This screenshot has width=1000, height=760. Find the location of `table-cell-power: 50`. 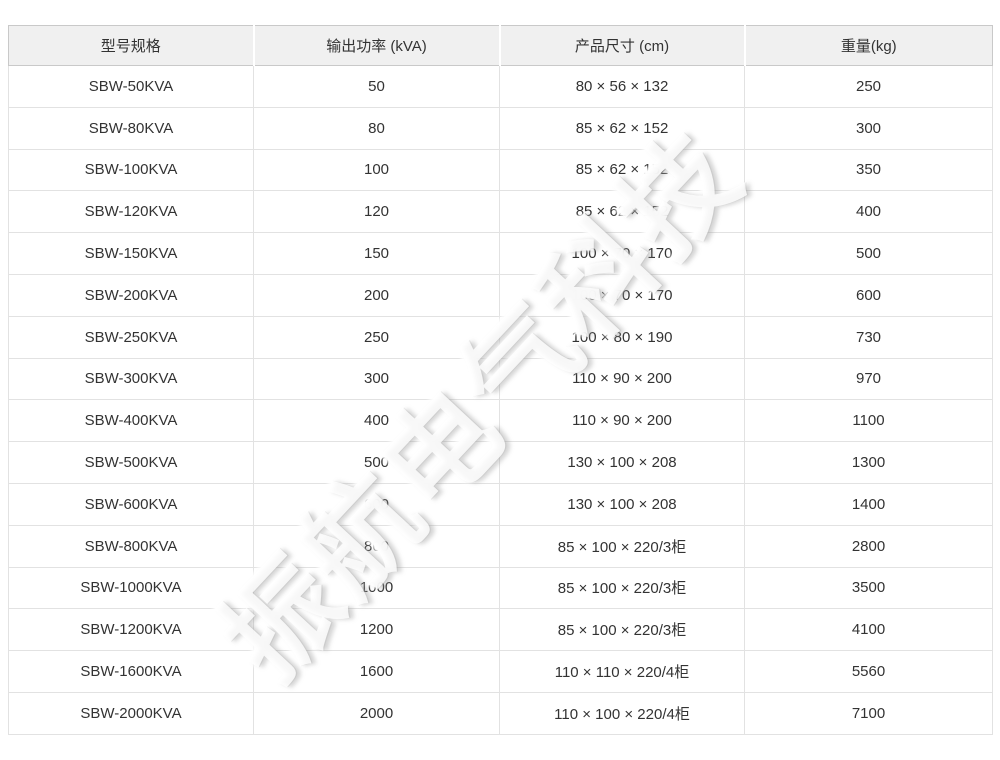

table-cell-power: 50 is located at coordinates (376, 86).